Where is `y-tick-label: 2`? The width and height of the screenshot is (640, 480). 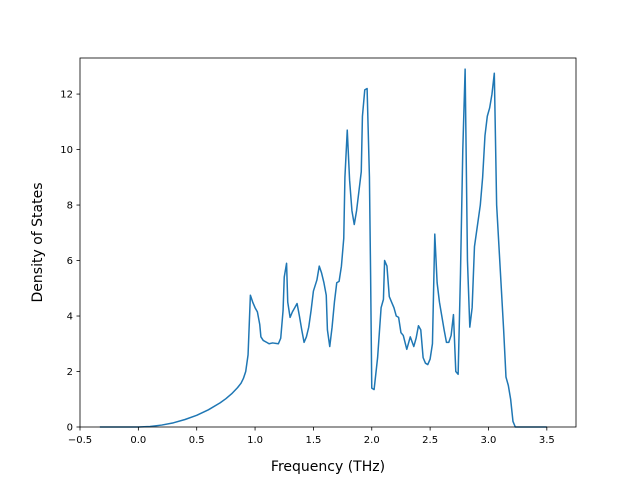
y-tick-label: 2 is located at coordinates (70, 372).